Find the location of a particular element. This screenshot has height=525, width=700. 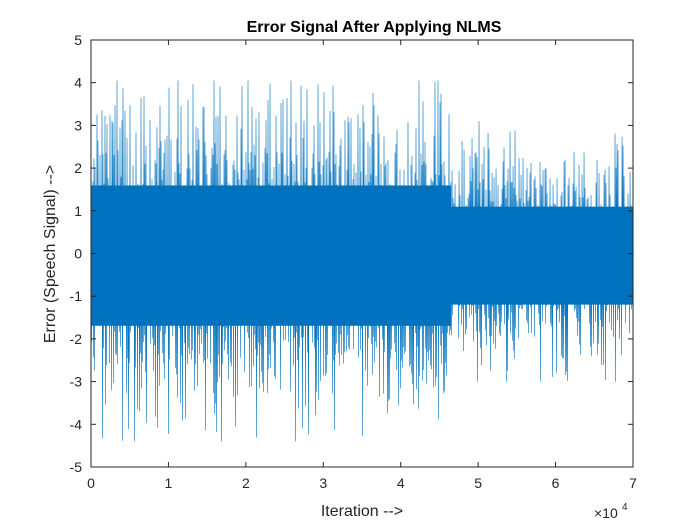

x-tick-label: 0 is located at coordinates (91, 483).